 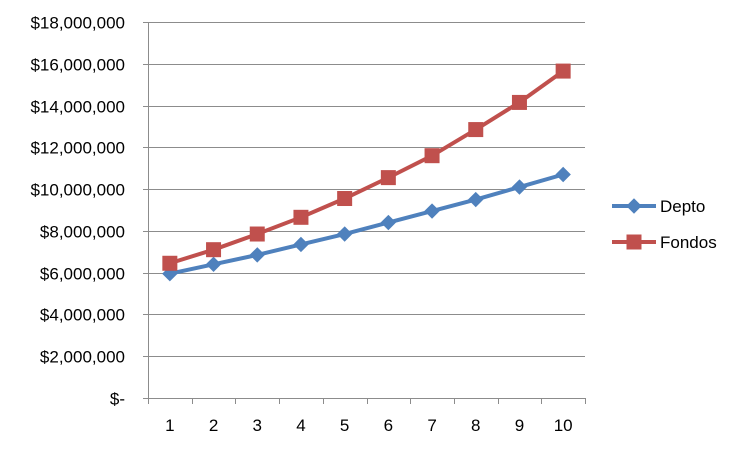 What do you see at coordinates (563, 425) in the screenshot?
I see `x-tick-label: 10` at bounding box center [563, 425].